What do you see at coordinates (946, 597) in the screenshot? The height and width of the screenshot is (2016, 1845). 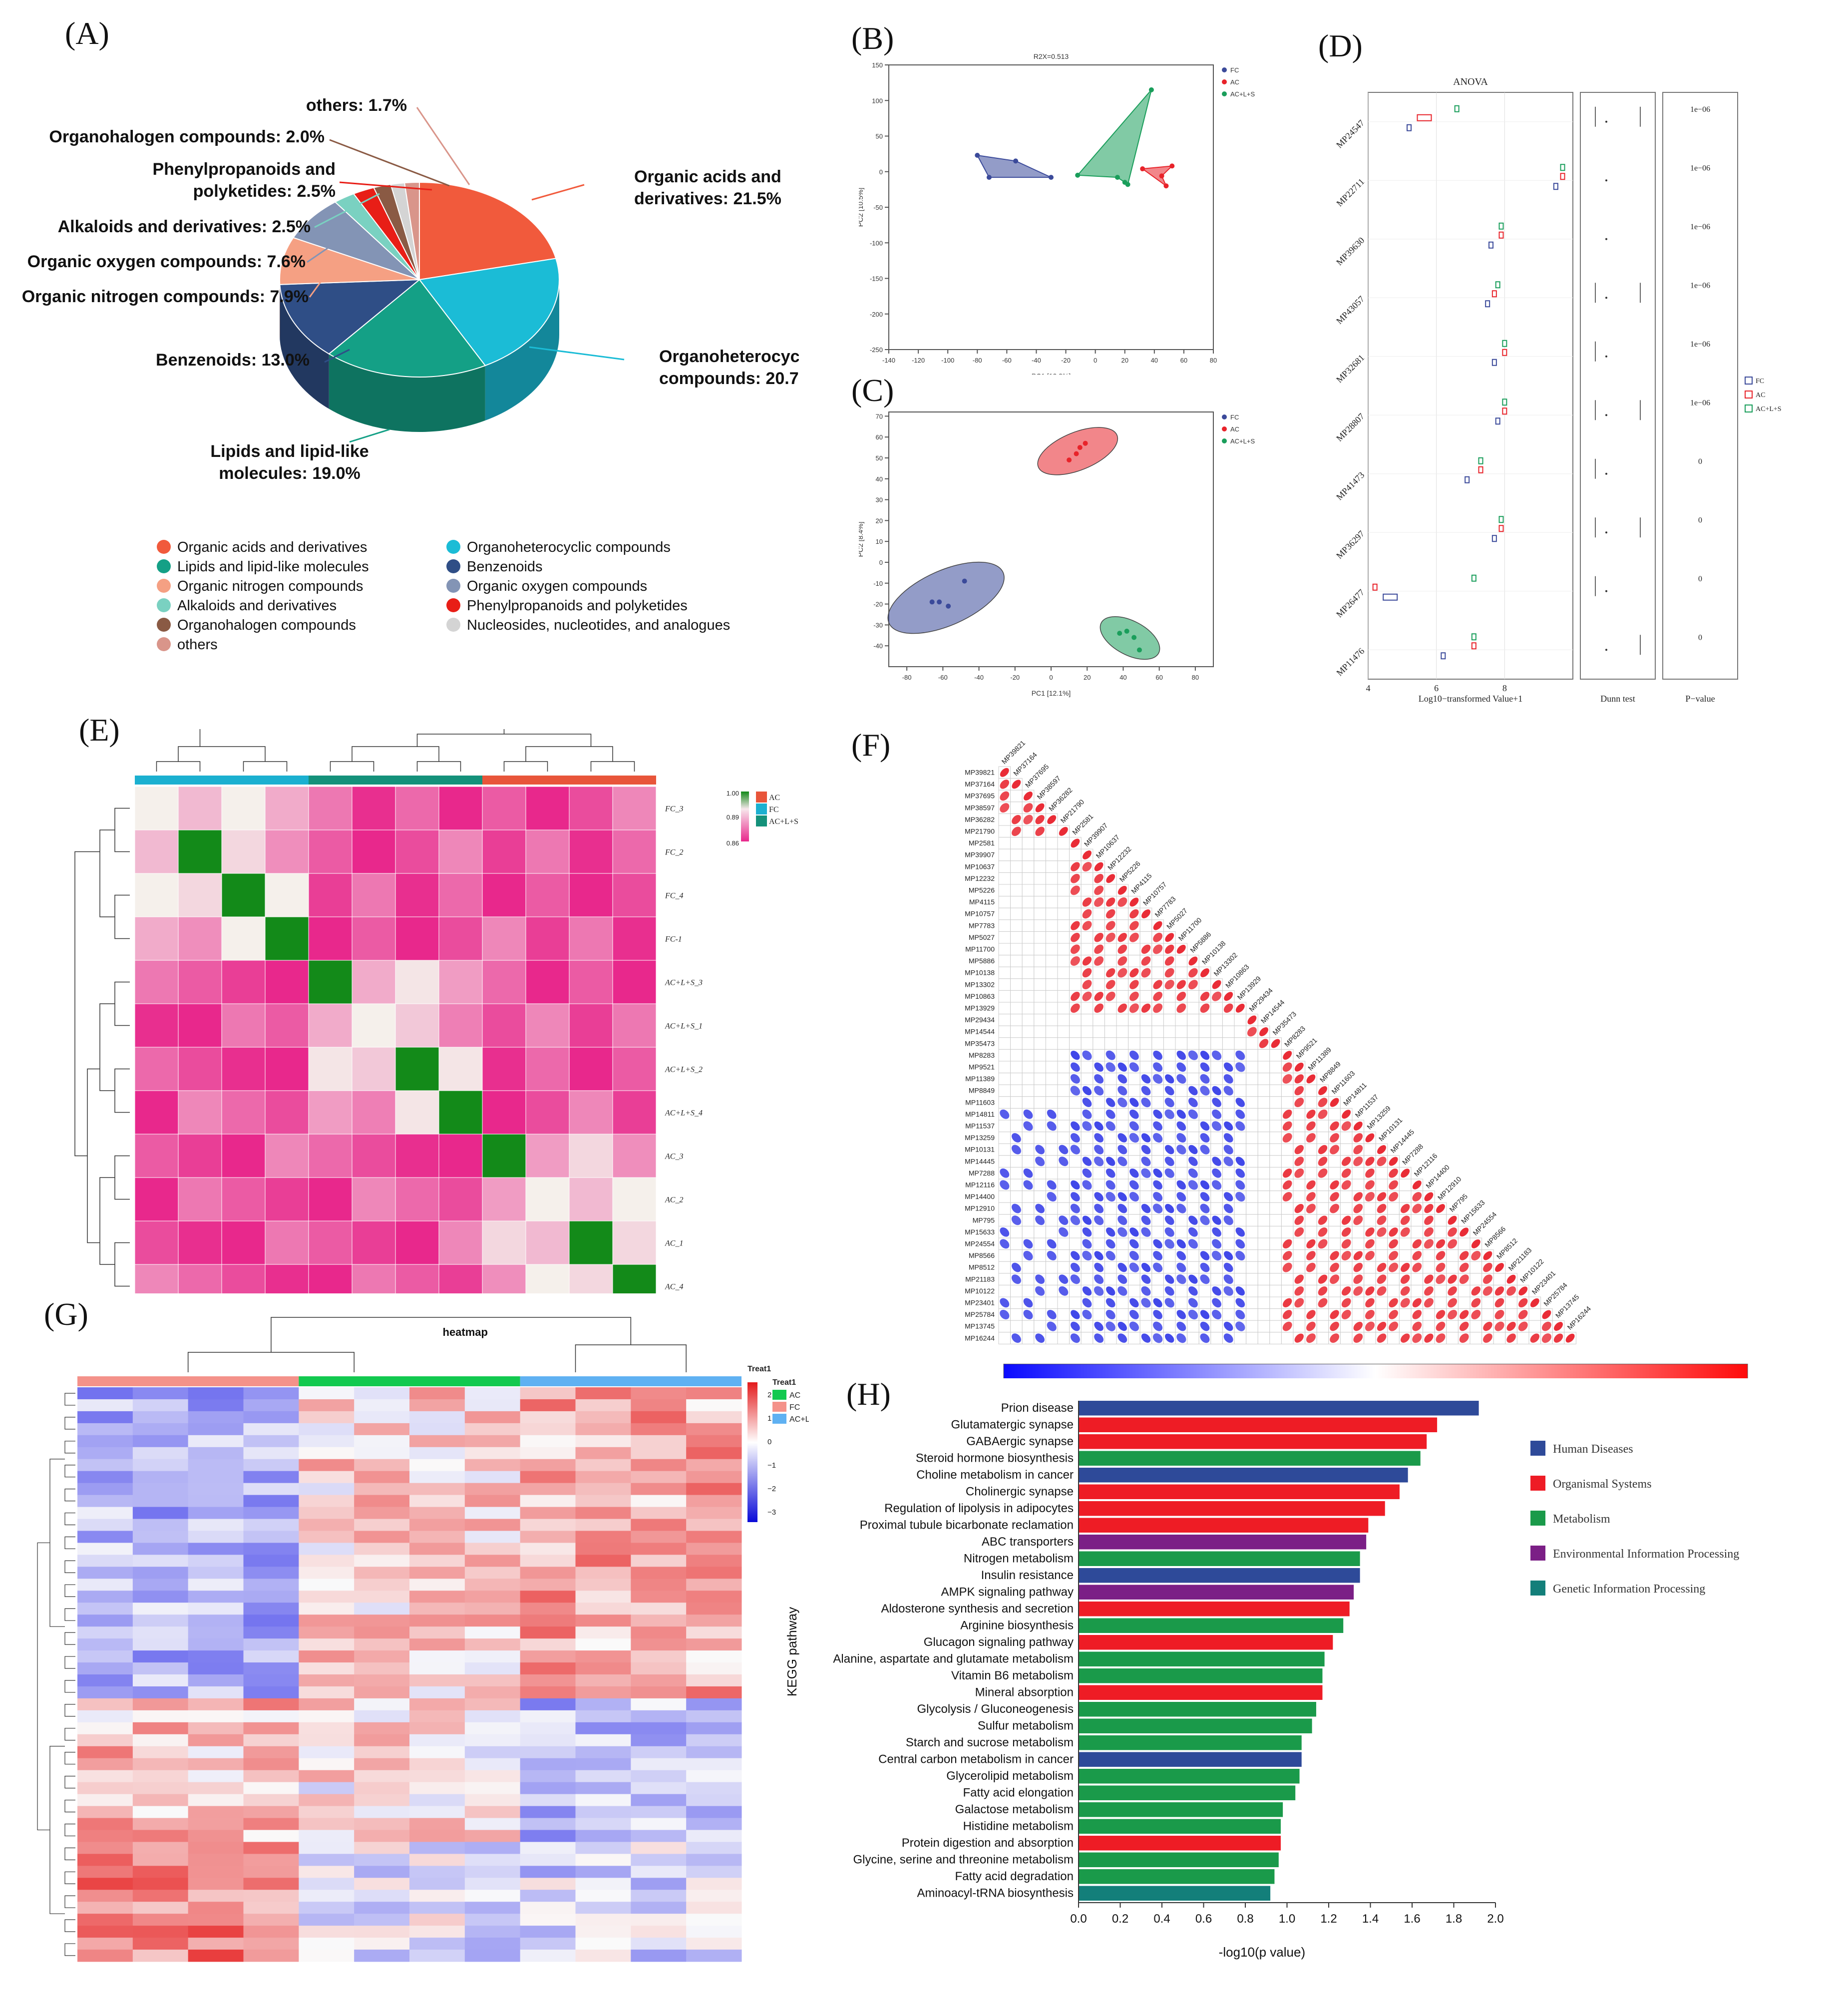 I see `confidence-ellipse` at bounding box center [946, 597].